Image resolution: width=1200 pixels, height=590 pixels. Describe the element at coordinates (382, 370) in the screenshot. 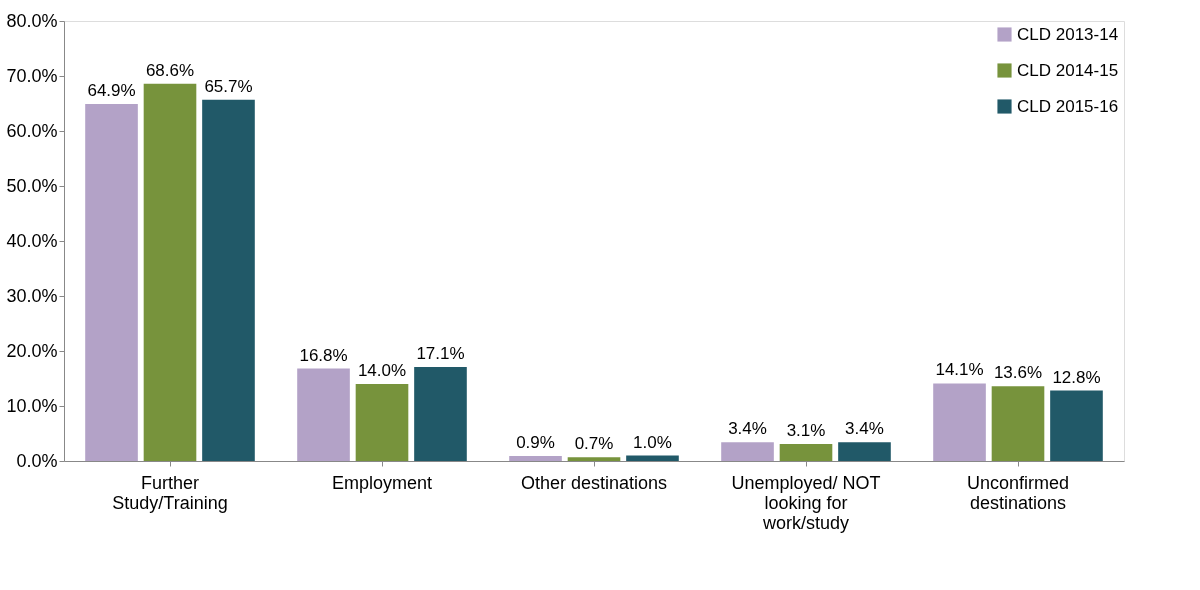

I see `data-label: 14.0%` at that location.